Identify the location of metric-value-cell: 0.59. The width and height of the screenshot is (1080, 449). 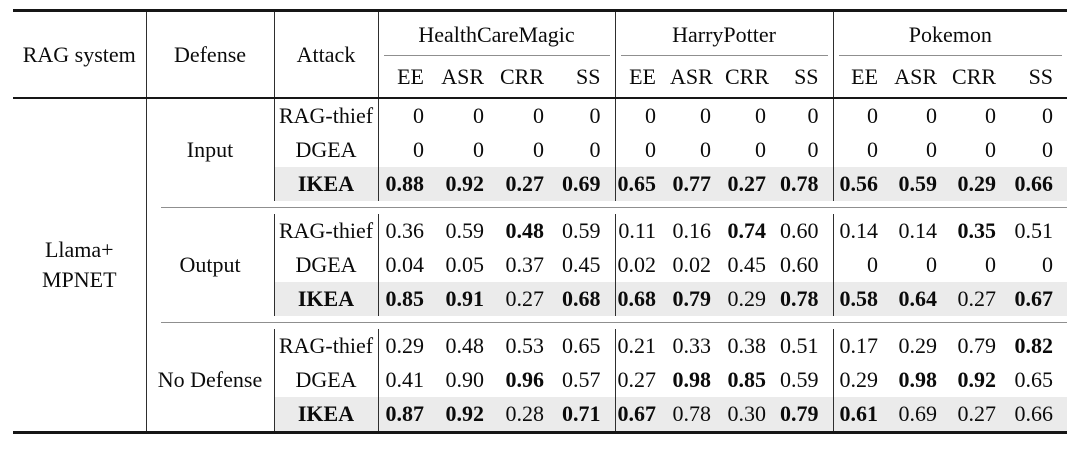
(581, 230).